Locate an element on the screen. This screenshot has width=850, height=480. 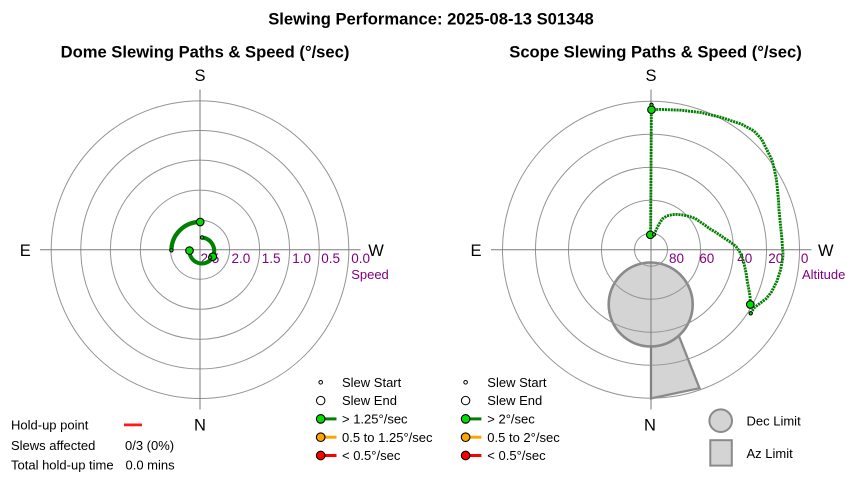
svg-text: 1.0 is located at coordinates (301, 258).